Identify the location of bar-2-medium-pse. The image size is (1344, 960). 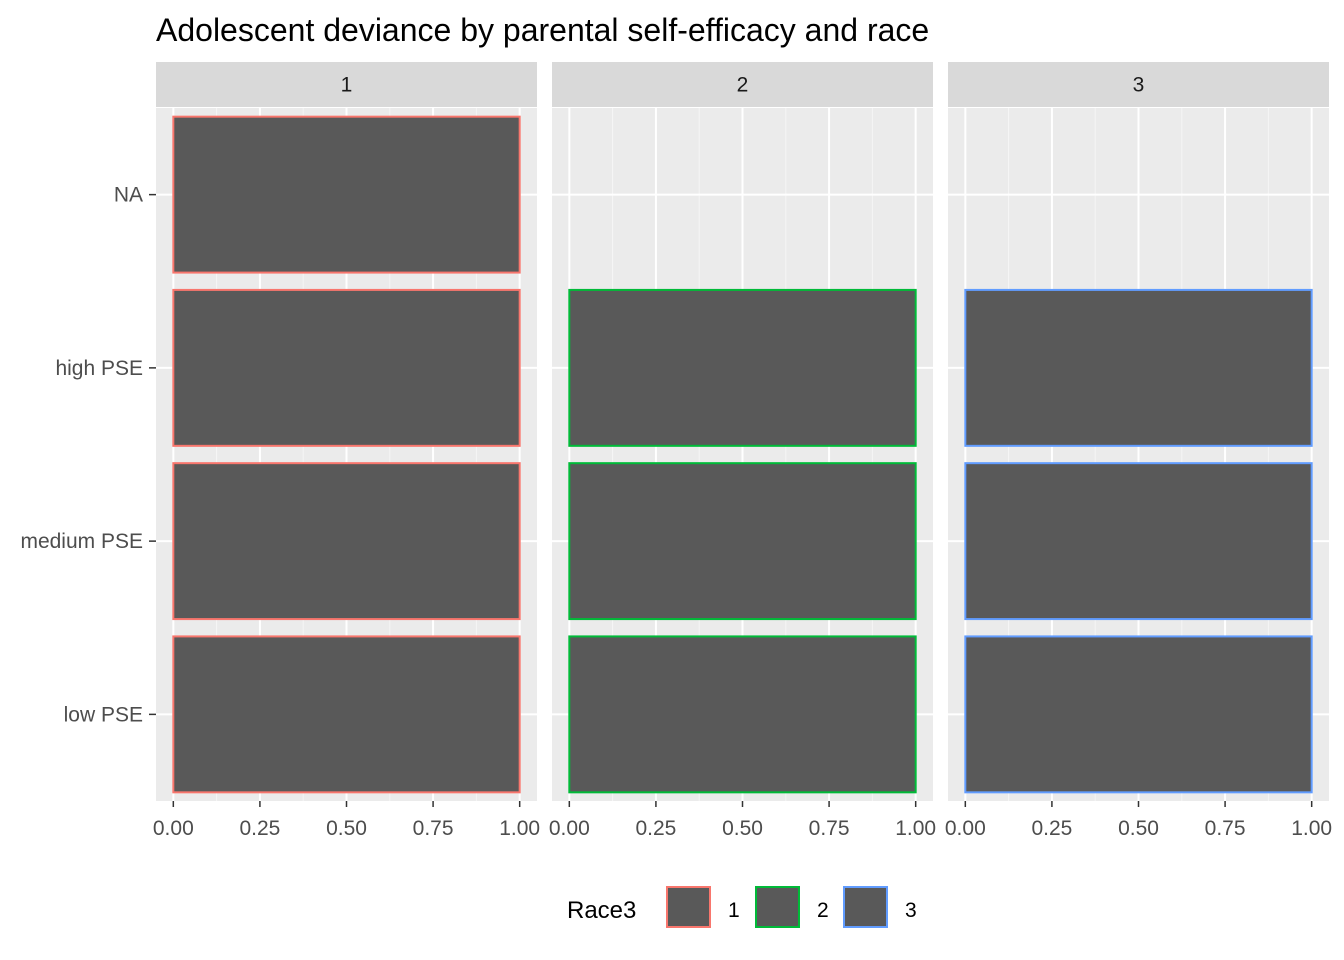
(742, 541).